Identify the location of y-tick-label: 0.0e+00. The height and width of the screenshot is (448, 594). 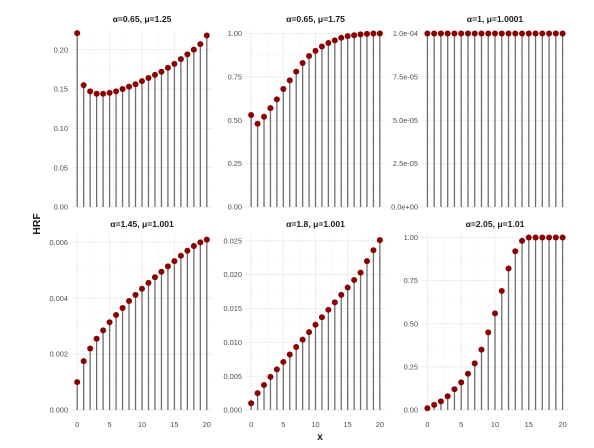
(404, 207).